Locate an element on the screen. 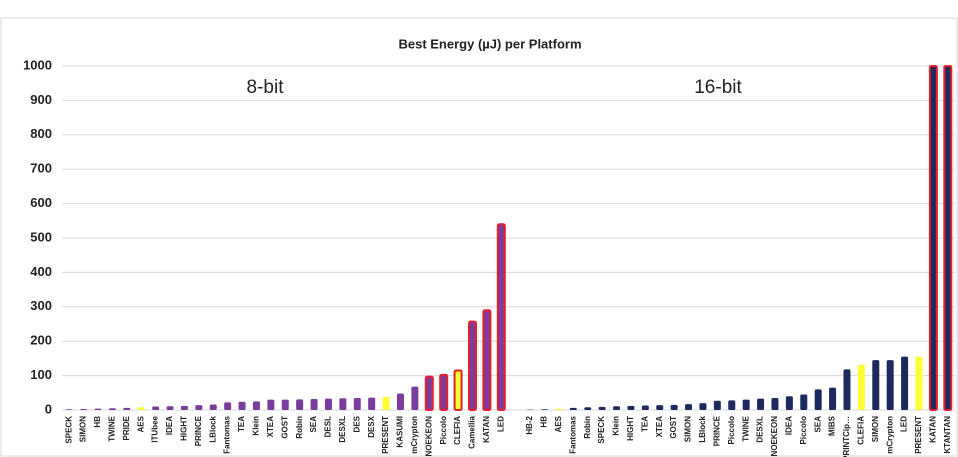 The width and height of the screenshot is (958, 457). x-tick-label: KASUMI is located at coordinates (400, 432).